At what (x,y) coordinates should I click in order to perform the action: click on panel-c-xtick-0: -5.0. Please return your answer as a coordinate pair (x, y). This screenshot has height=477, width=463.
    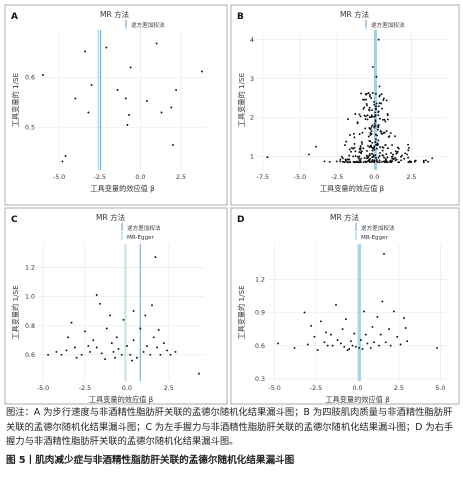
    Looking at the image, I should click on (43, 388).